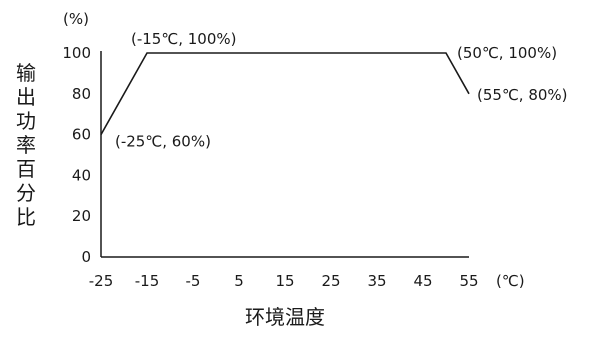  What do you see at coordinates (239, 281) in the screenshot?
I see `x-tick-label: 5` at bounding box center [239, 281].